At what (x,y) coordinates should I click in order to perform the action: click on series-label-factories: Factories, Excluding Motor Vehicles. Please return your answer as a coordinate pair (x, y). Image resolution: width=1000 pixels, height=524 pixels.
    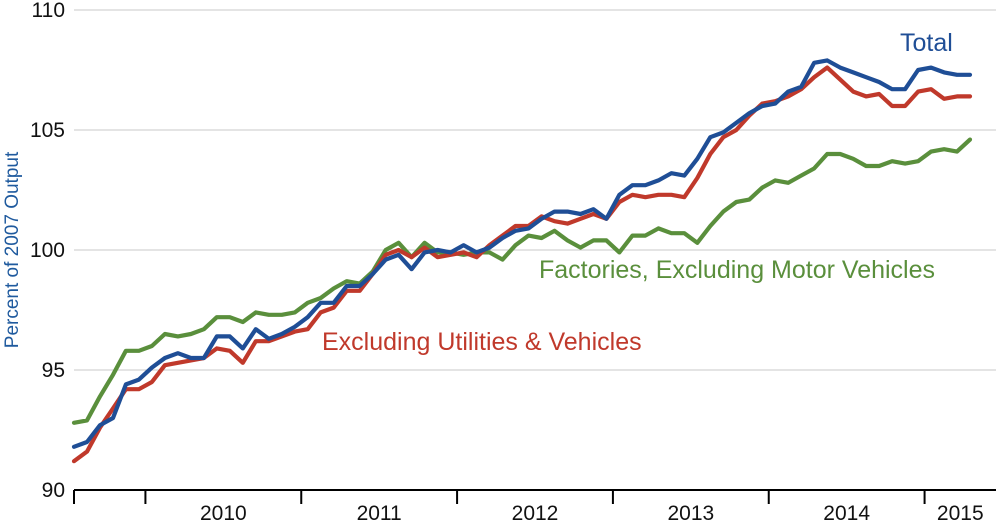
    Looking at the image, I should click on (737, 270).